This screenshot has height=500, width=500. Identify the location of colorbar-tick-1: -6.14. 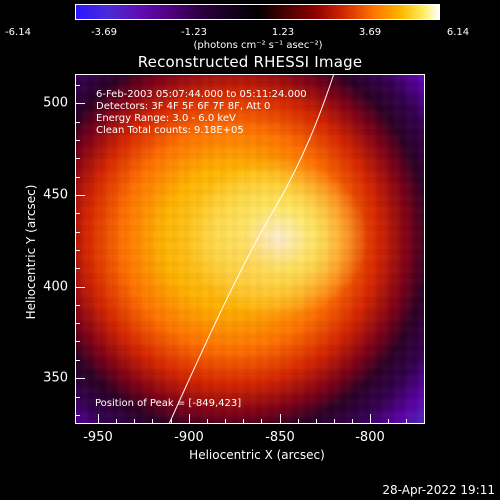
(18, 32).